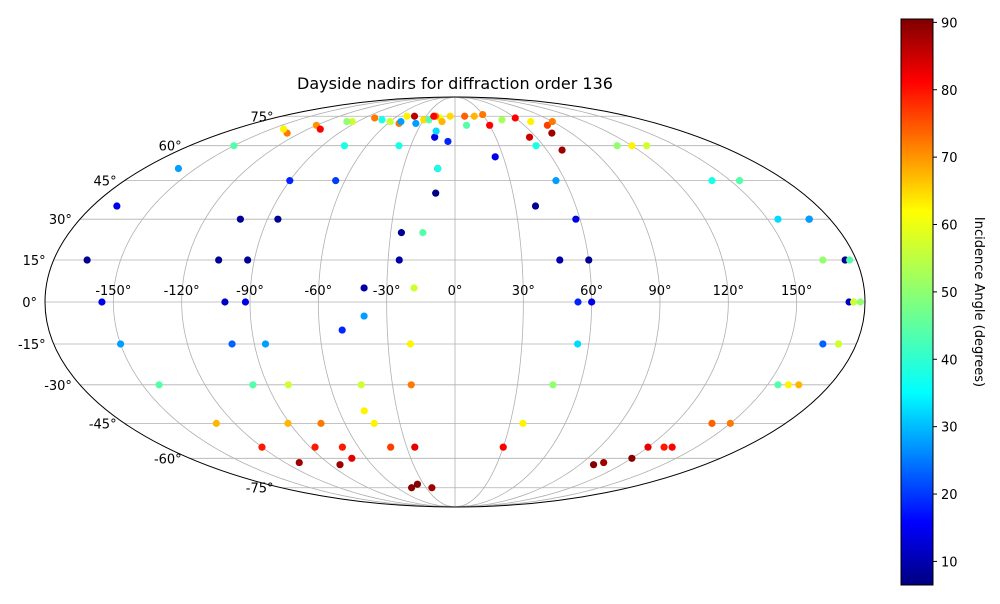  Describe the element at coordinates (949, 360) in the screenshot. I see `colorbar-tick-label: 40` at that location.